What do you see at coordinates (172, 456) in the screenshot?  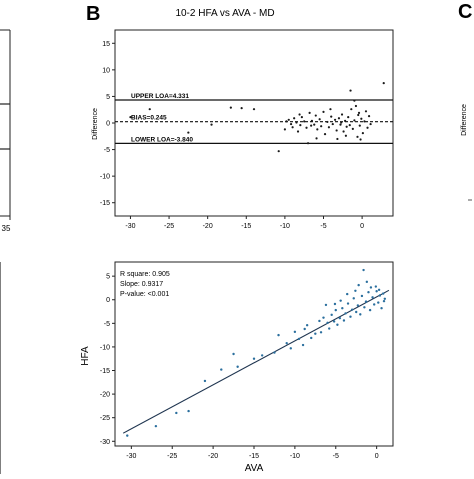 I see `regression-x-tick-label-1: -25` at bounding box center [172, 456].